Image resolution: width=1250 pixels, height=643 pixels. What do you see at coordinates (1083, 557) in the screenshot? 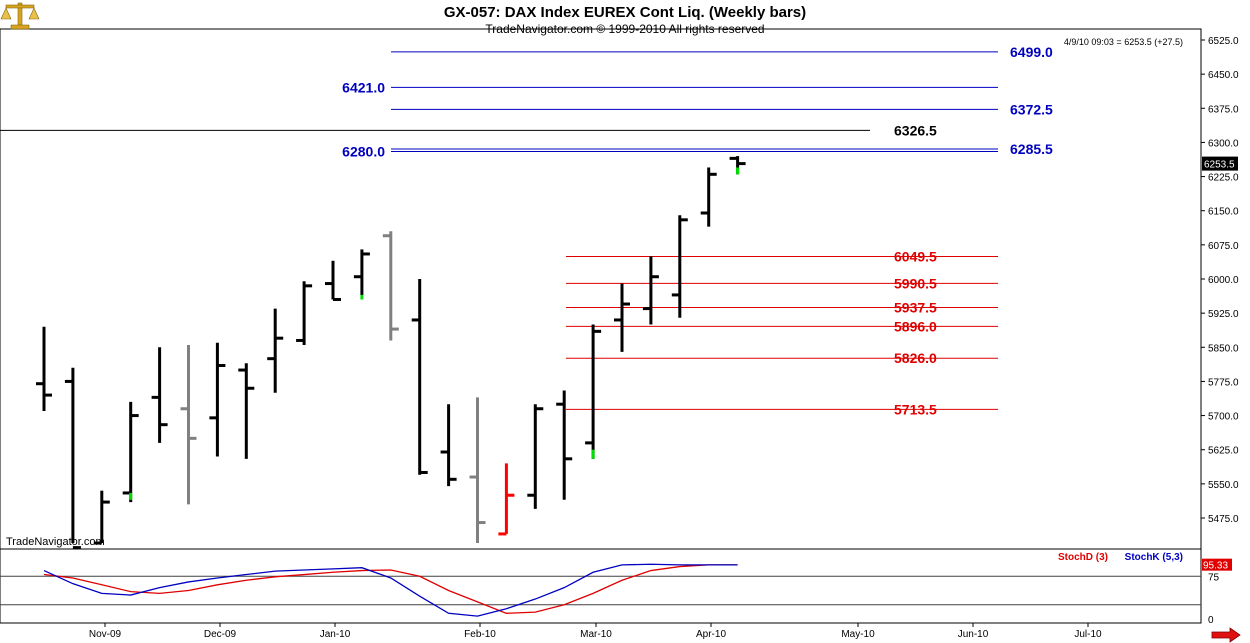
I see `stoch-d-legend: StochD (3)` at bounding box center [1083, 557].